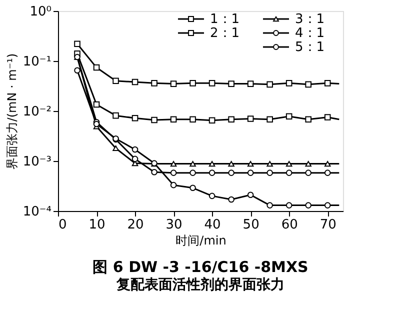  I want to click on legend-label: 4：1, so click(310, 33).